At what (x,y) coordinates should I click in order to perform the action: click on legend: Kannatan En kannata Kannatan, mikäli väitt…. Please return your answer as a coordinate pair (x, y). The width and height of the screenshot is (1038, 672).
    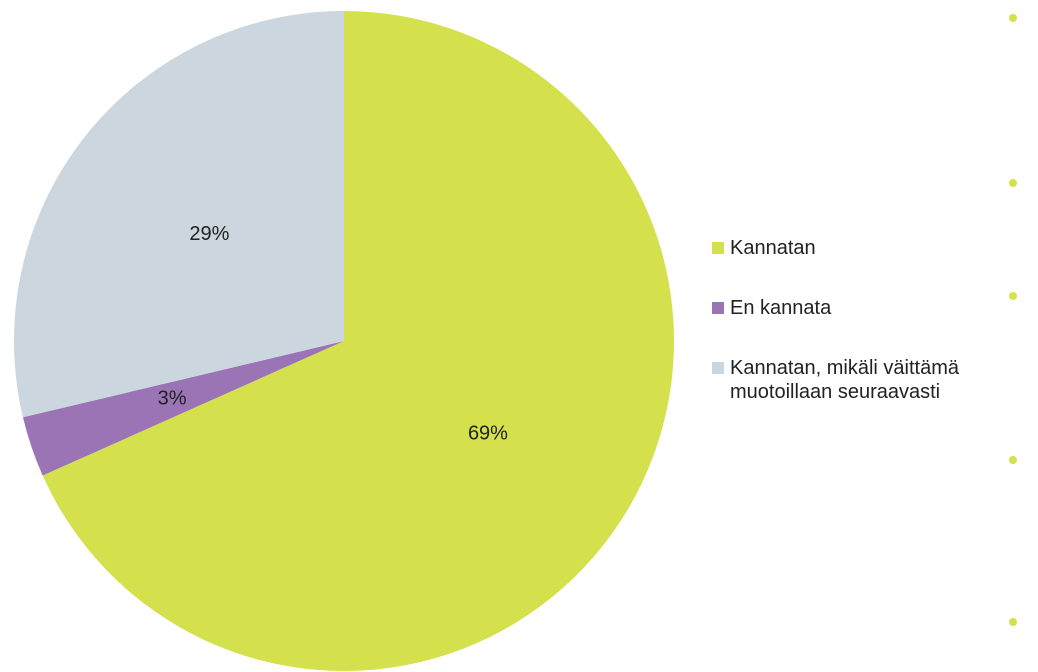
    Looking at the image, I should click on (872, 338).